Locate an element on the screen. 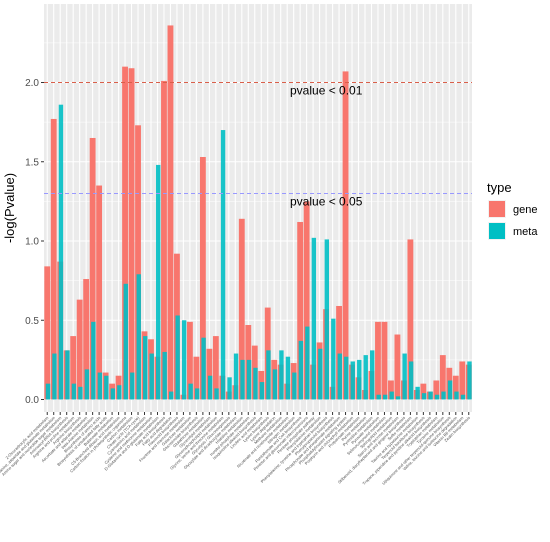  legend-swatch-meta is located at coordinates (497, 231).